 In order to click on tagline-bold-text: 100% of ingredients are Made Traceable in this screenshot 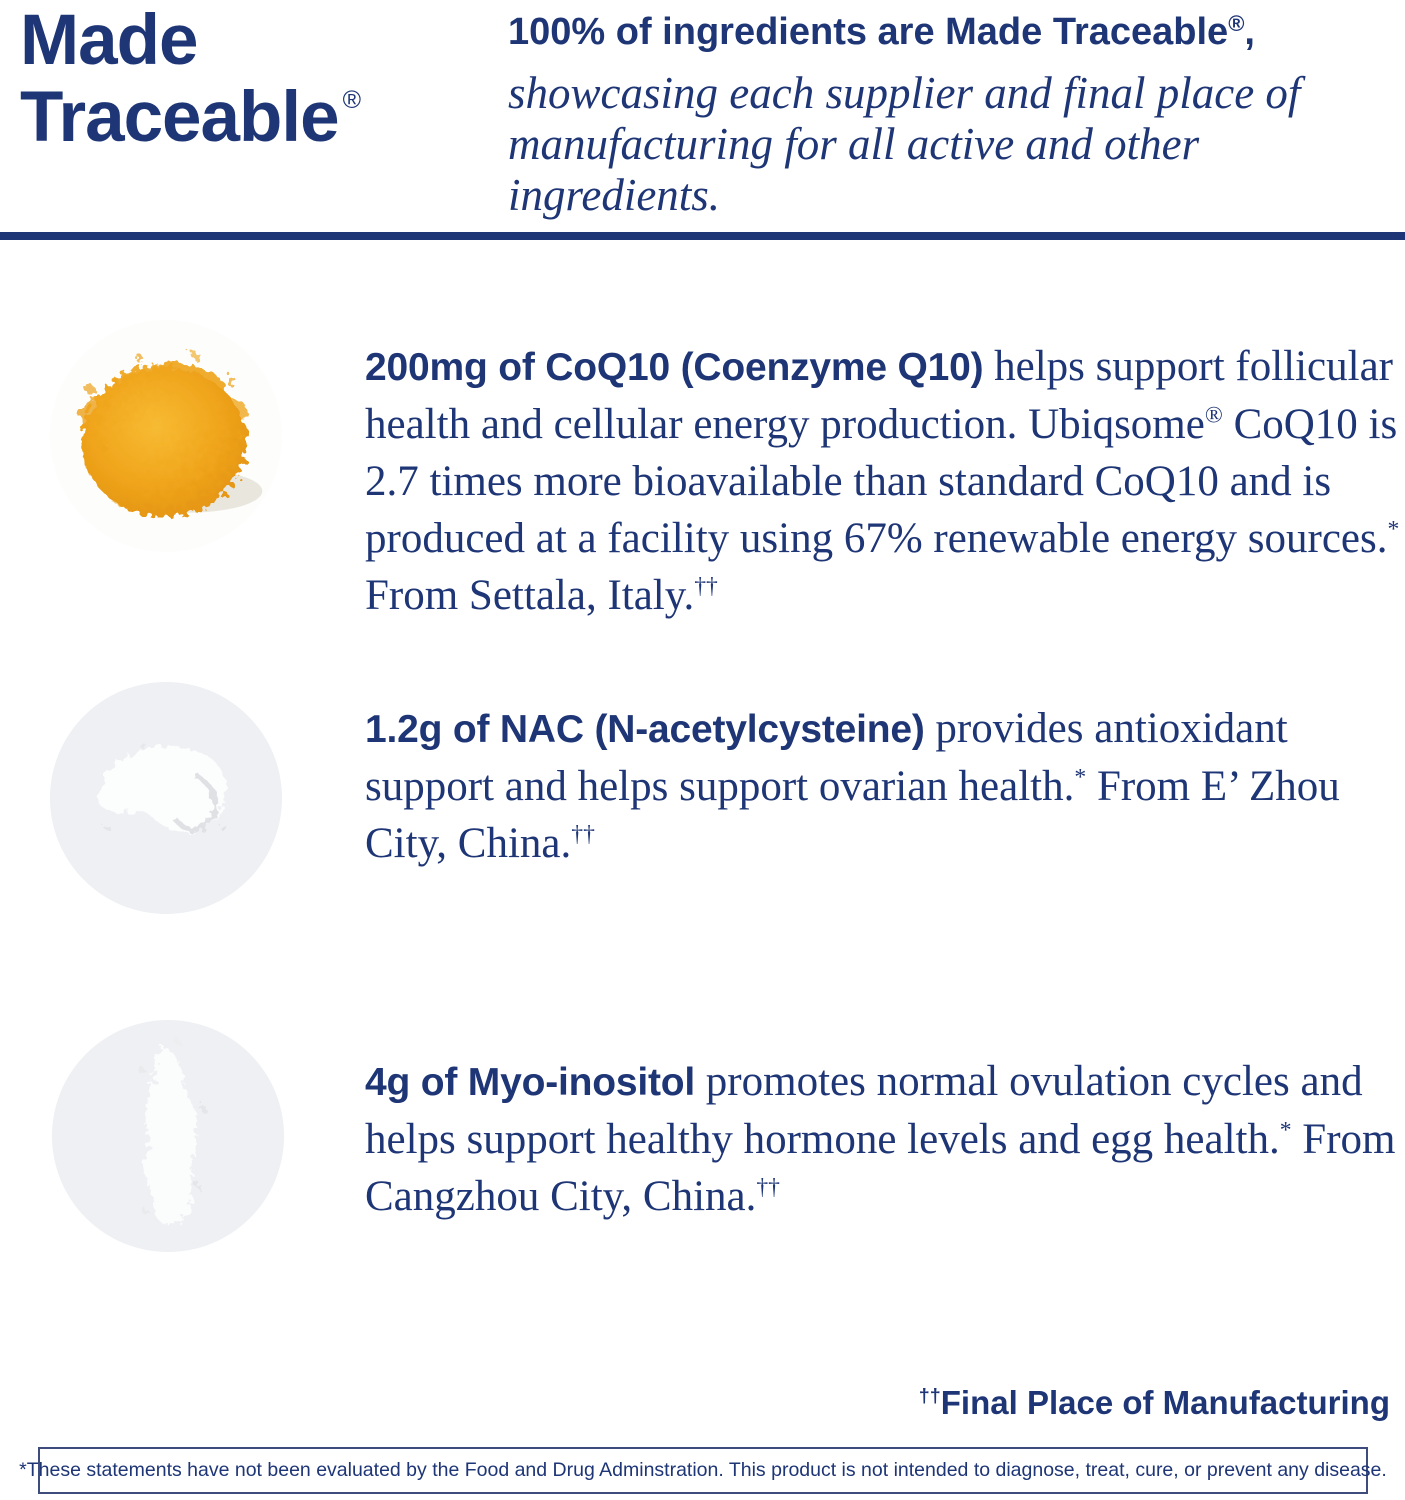, I will do `click(868, 32)`.